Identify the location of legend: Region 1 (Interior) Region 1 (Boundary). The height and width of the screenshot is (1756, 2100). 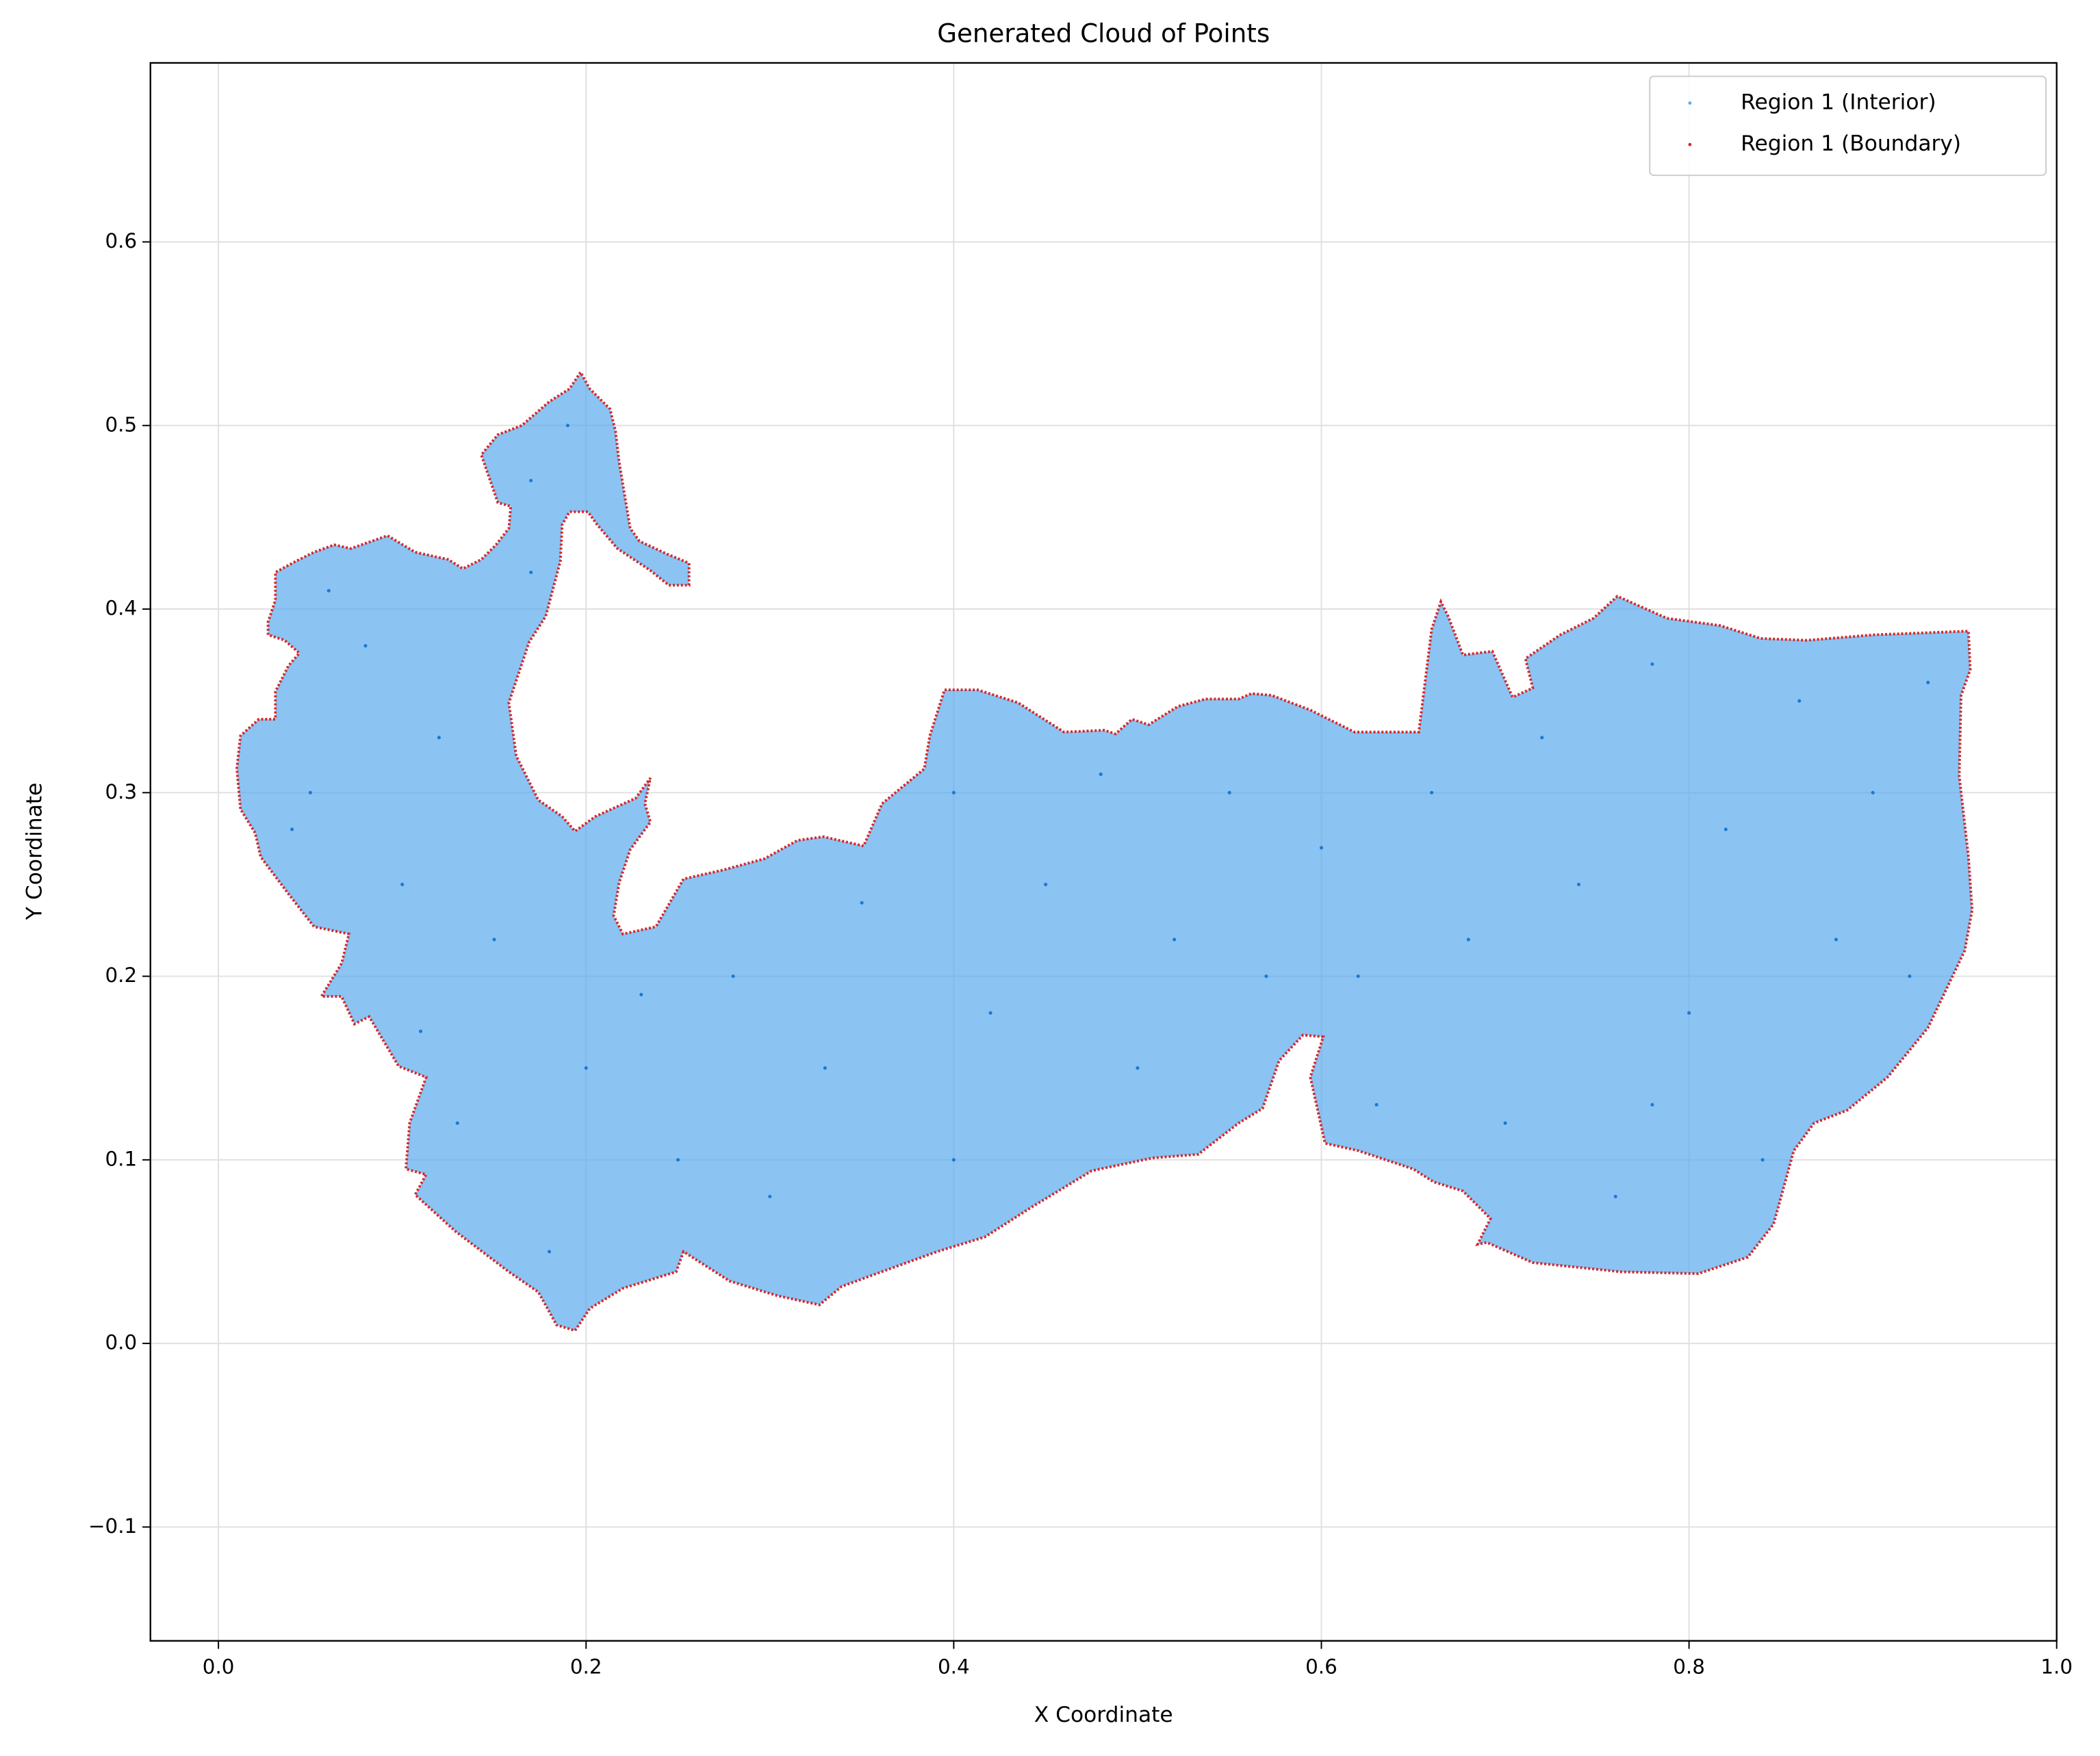
(1848, 126).